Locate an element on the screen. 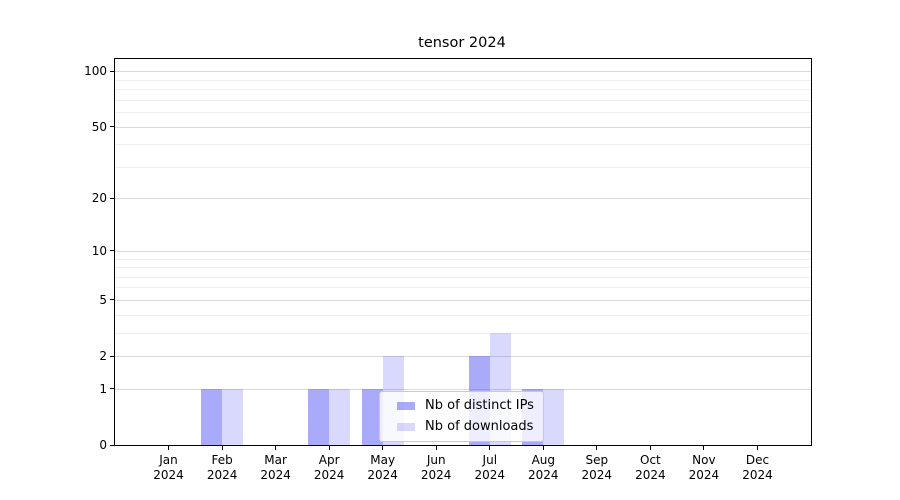 Image resolution: width=900 pixels, height=500 pixels. x-tick-label: Sep 2024 is located at coordinates (597, 468).